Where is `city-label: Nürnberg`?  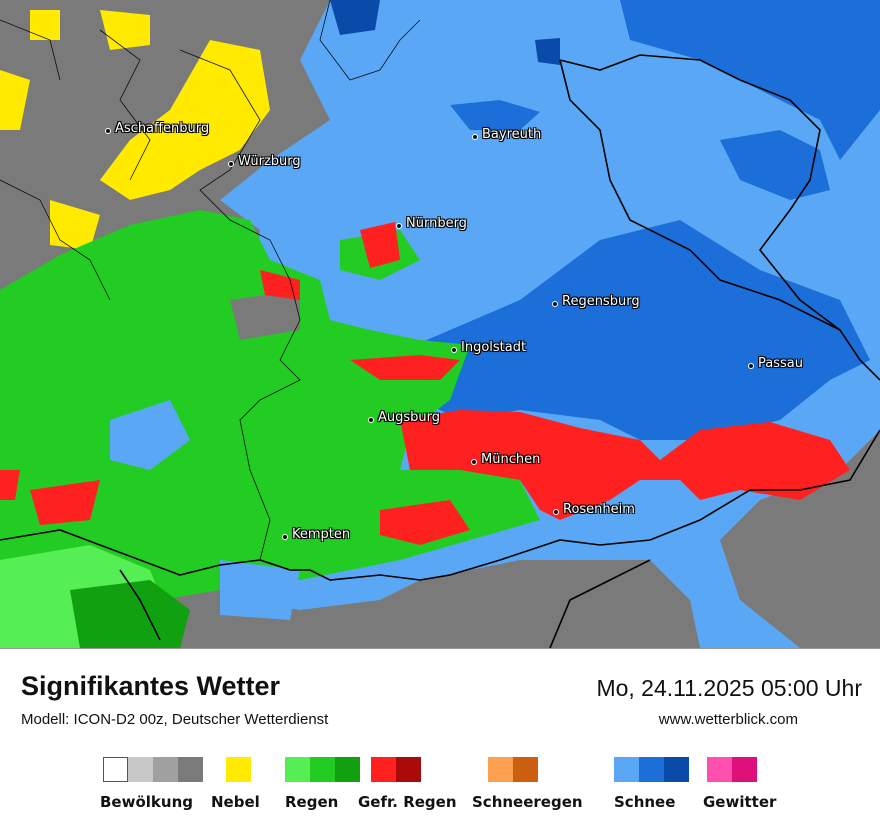 city-label: Nürnberg is located at coordinates (436, 223).